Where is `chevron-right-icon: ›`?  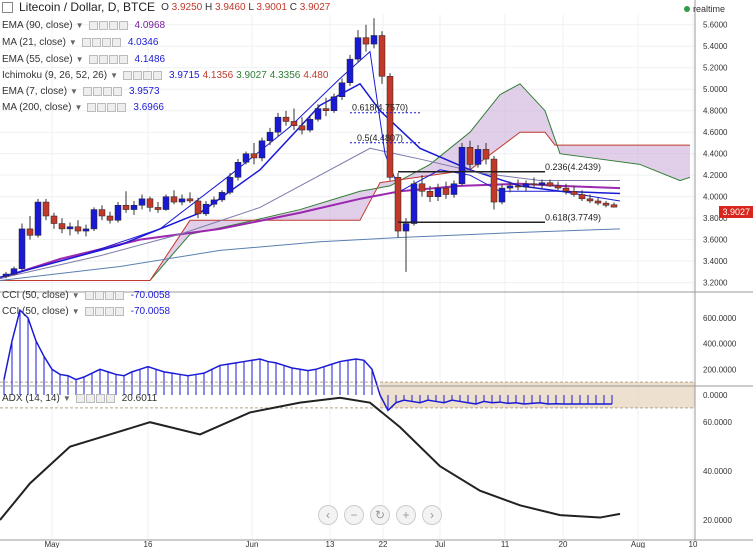 chevron-right-icon: › is located at coordinates (432, 515).